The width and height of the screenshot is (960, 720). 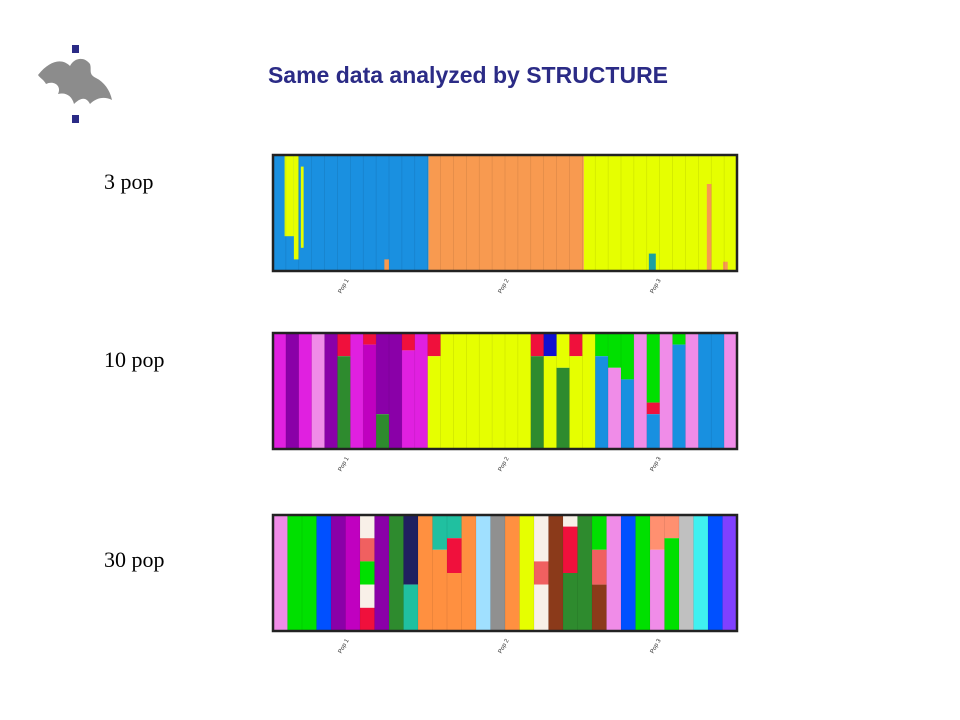 I want to click on slide-title: Same data analyzed by STRUCTURE, so click(x=468, y=75).